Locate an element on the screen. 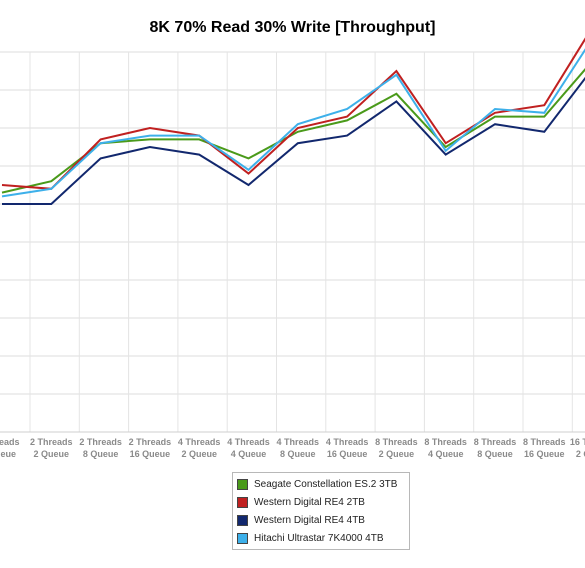  legend-item: Western Digital RE4 2TB is located at coordinates (321, 502).